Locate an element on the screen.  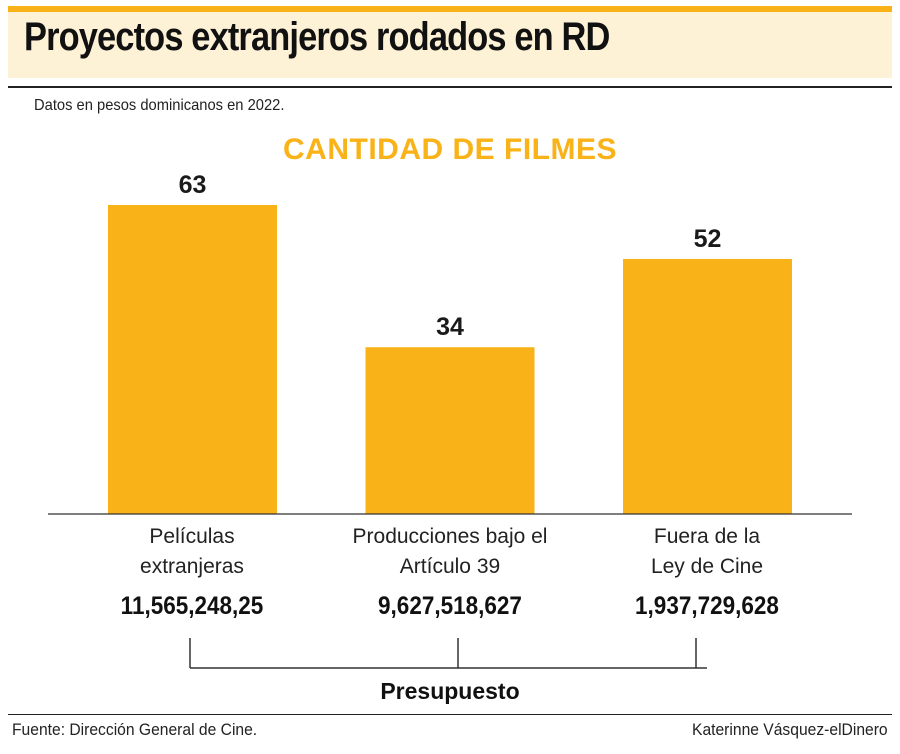
budget-value-peliculas: 11,565,248,25 is located at coordinates (192, 606).